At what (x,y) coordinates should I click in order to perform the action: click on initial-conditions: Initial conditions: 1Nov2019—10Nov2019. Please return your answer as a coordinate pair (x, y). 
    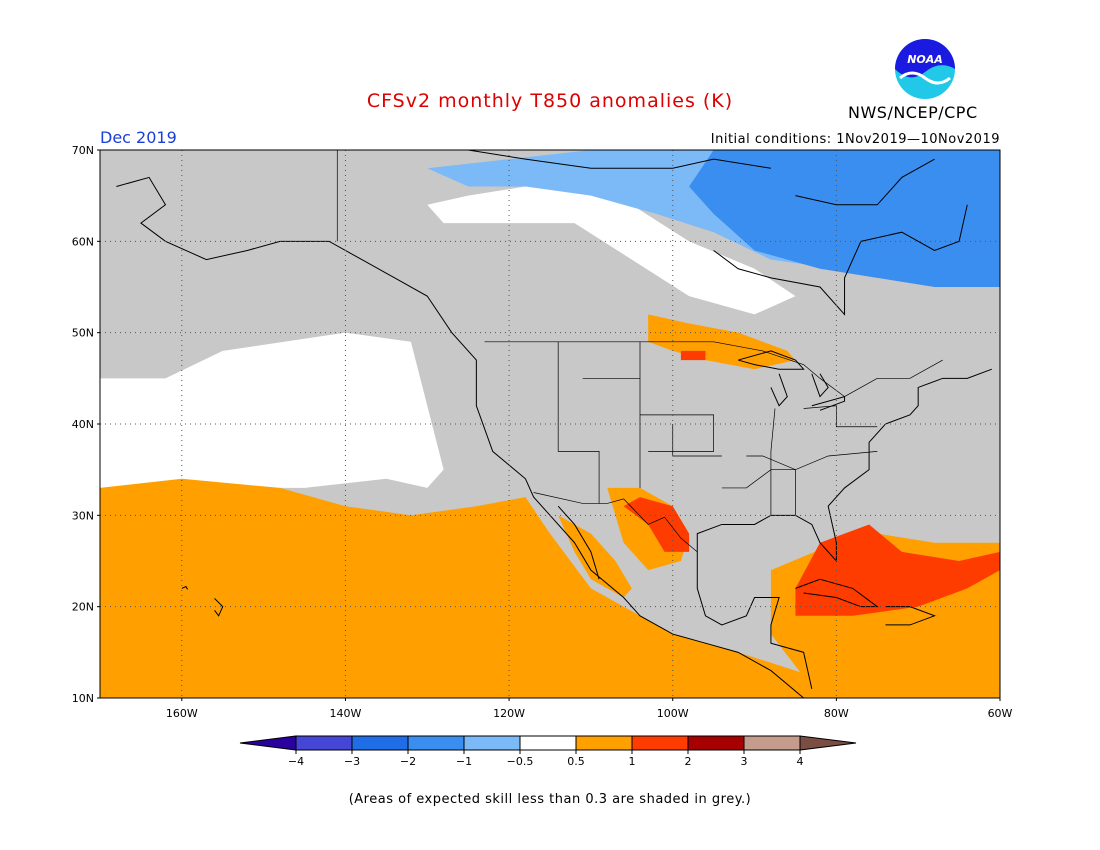
    Looking at the image, I should click on (855, 139).